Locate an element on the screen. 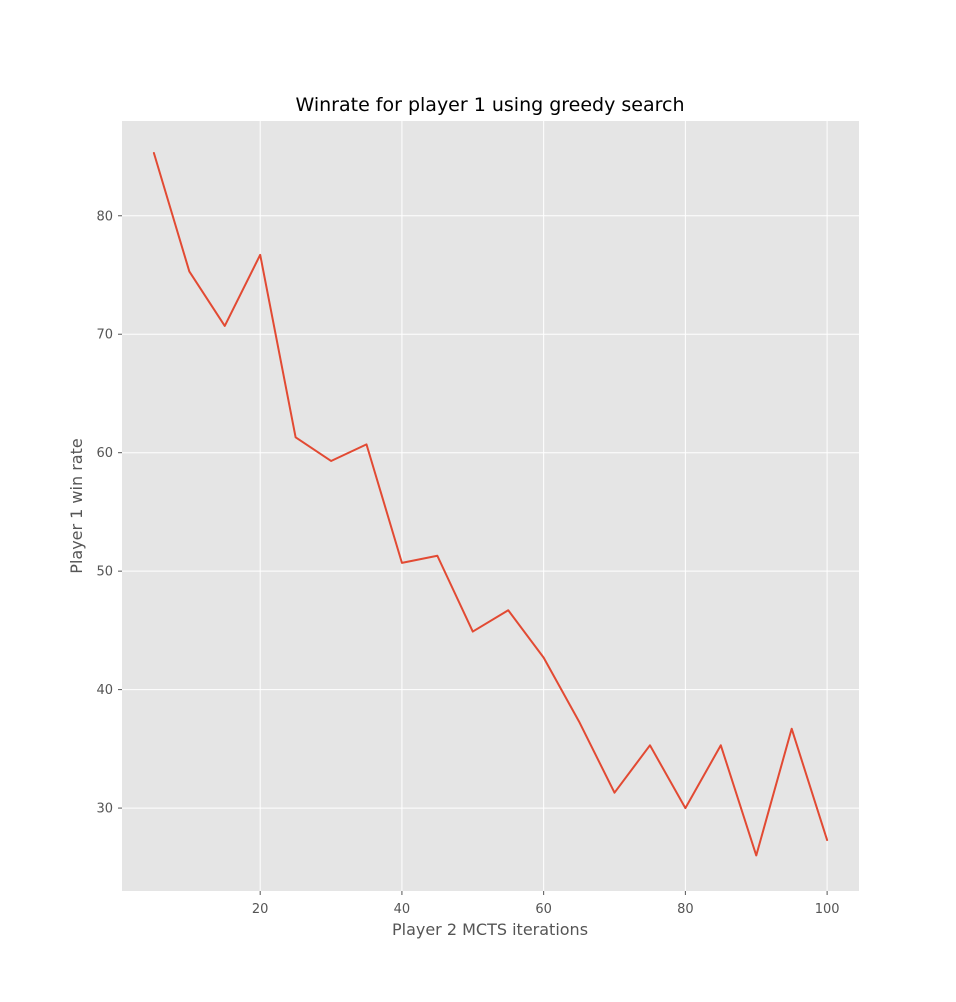  x-tick-label: 80 is located at coordinates (685, 909).